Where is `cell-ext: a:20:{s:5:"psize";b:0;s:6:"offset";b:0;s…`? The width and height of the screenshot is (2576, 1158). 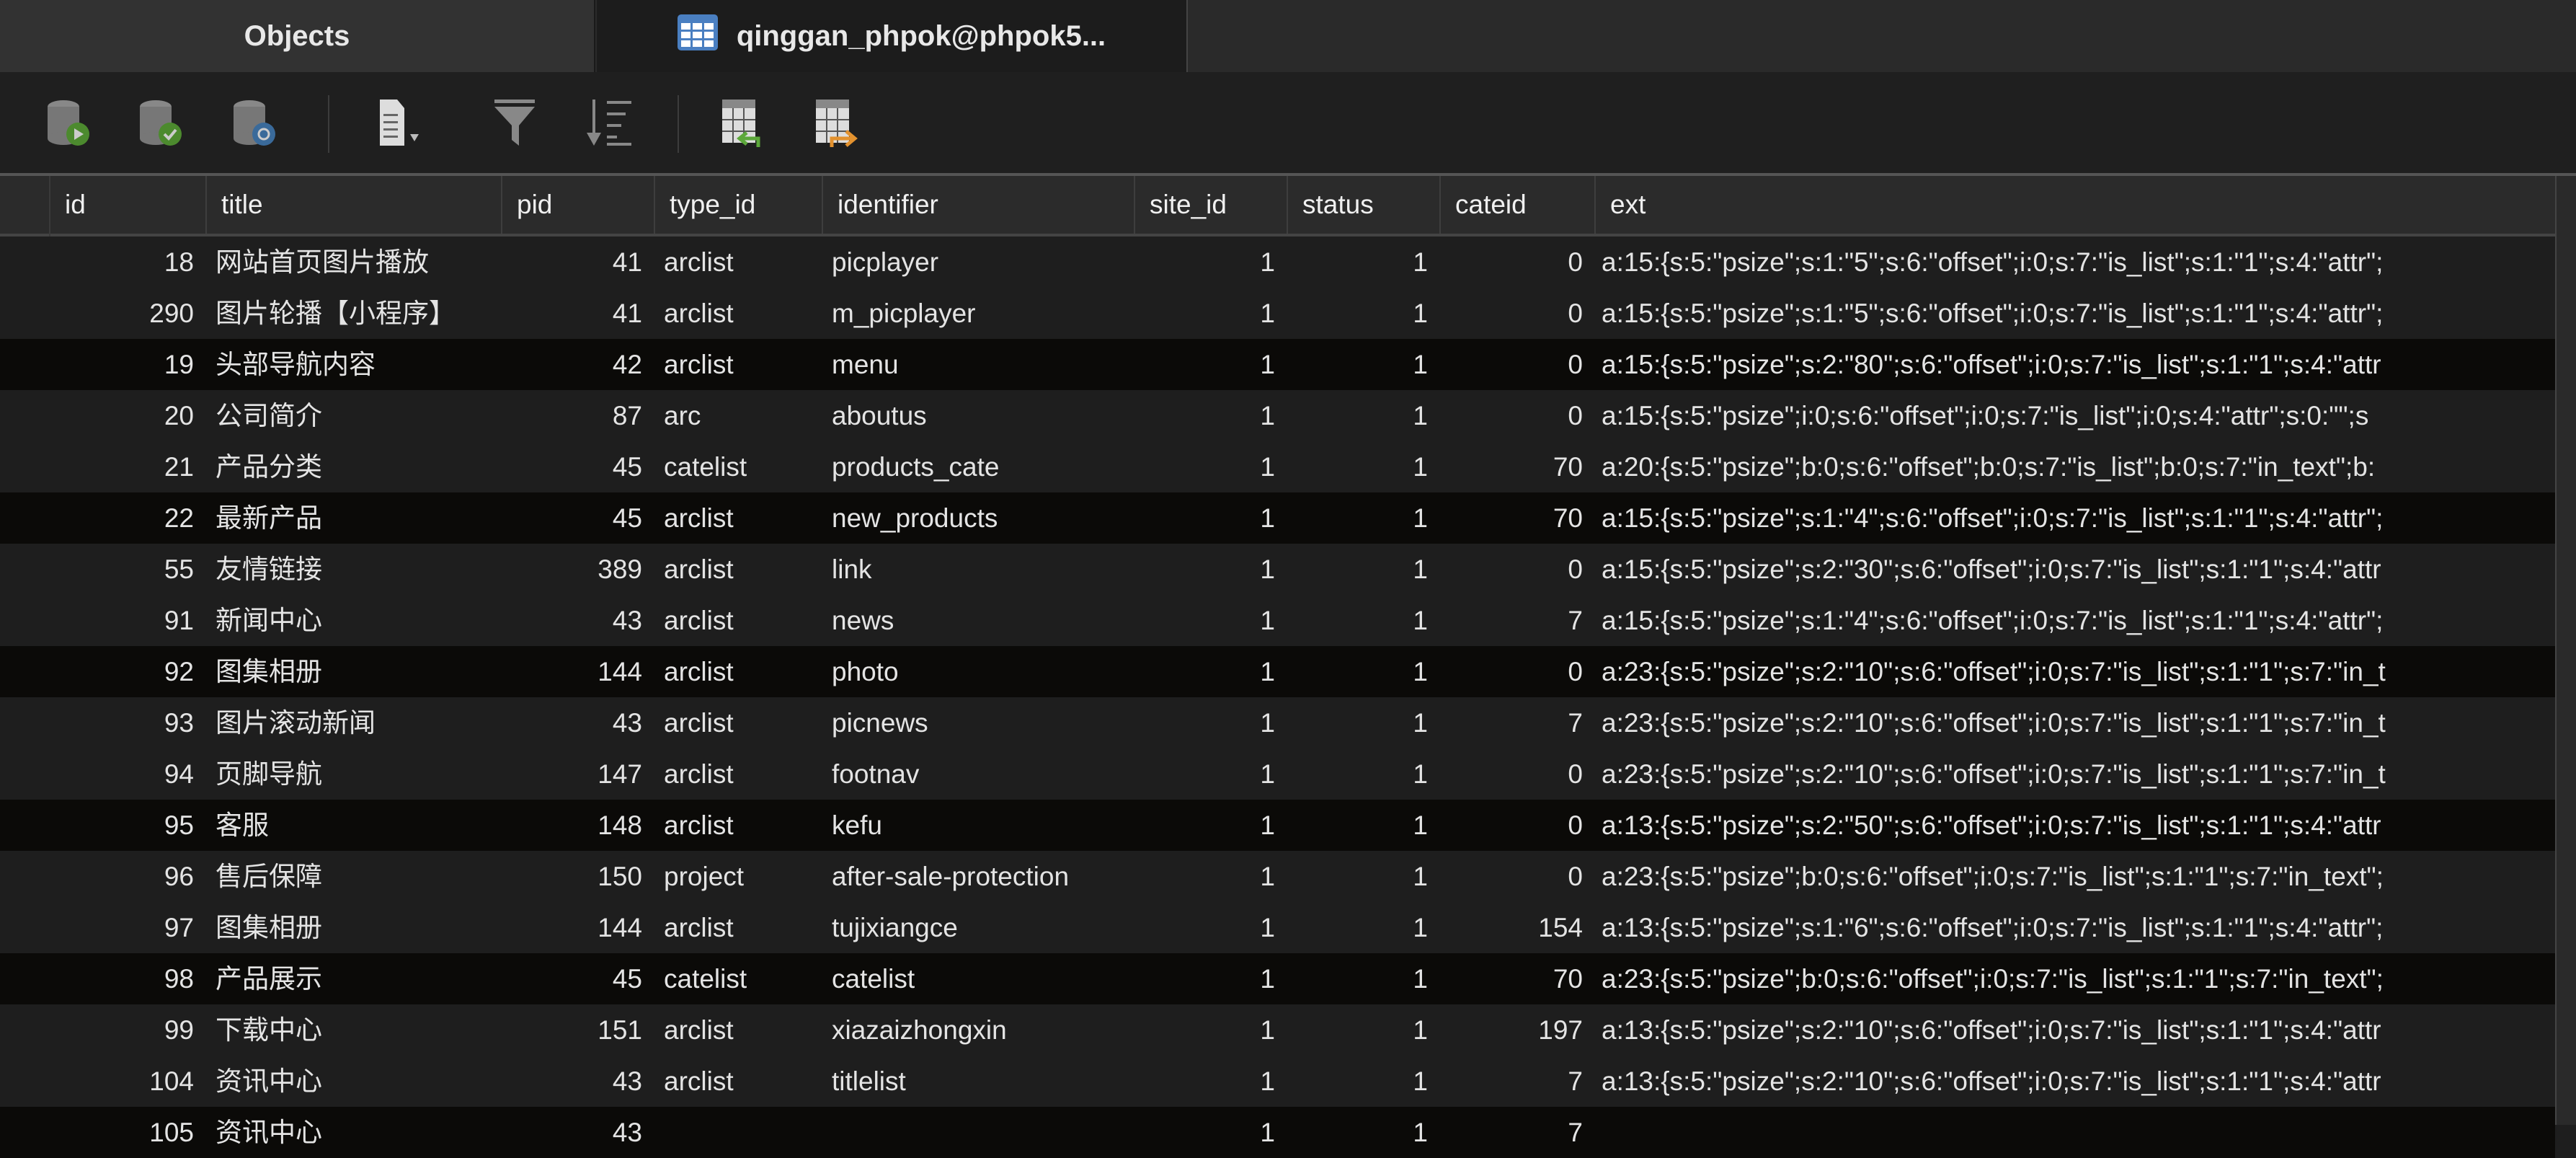 cell-ext: a:20:{s:5:"psize";b:0;s:6:"offset";b:0;s… is located at coordinates (1989, 467).